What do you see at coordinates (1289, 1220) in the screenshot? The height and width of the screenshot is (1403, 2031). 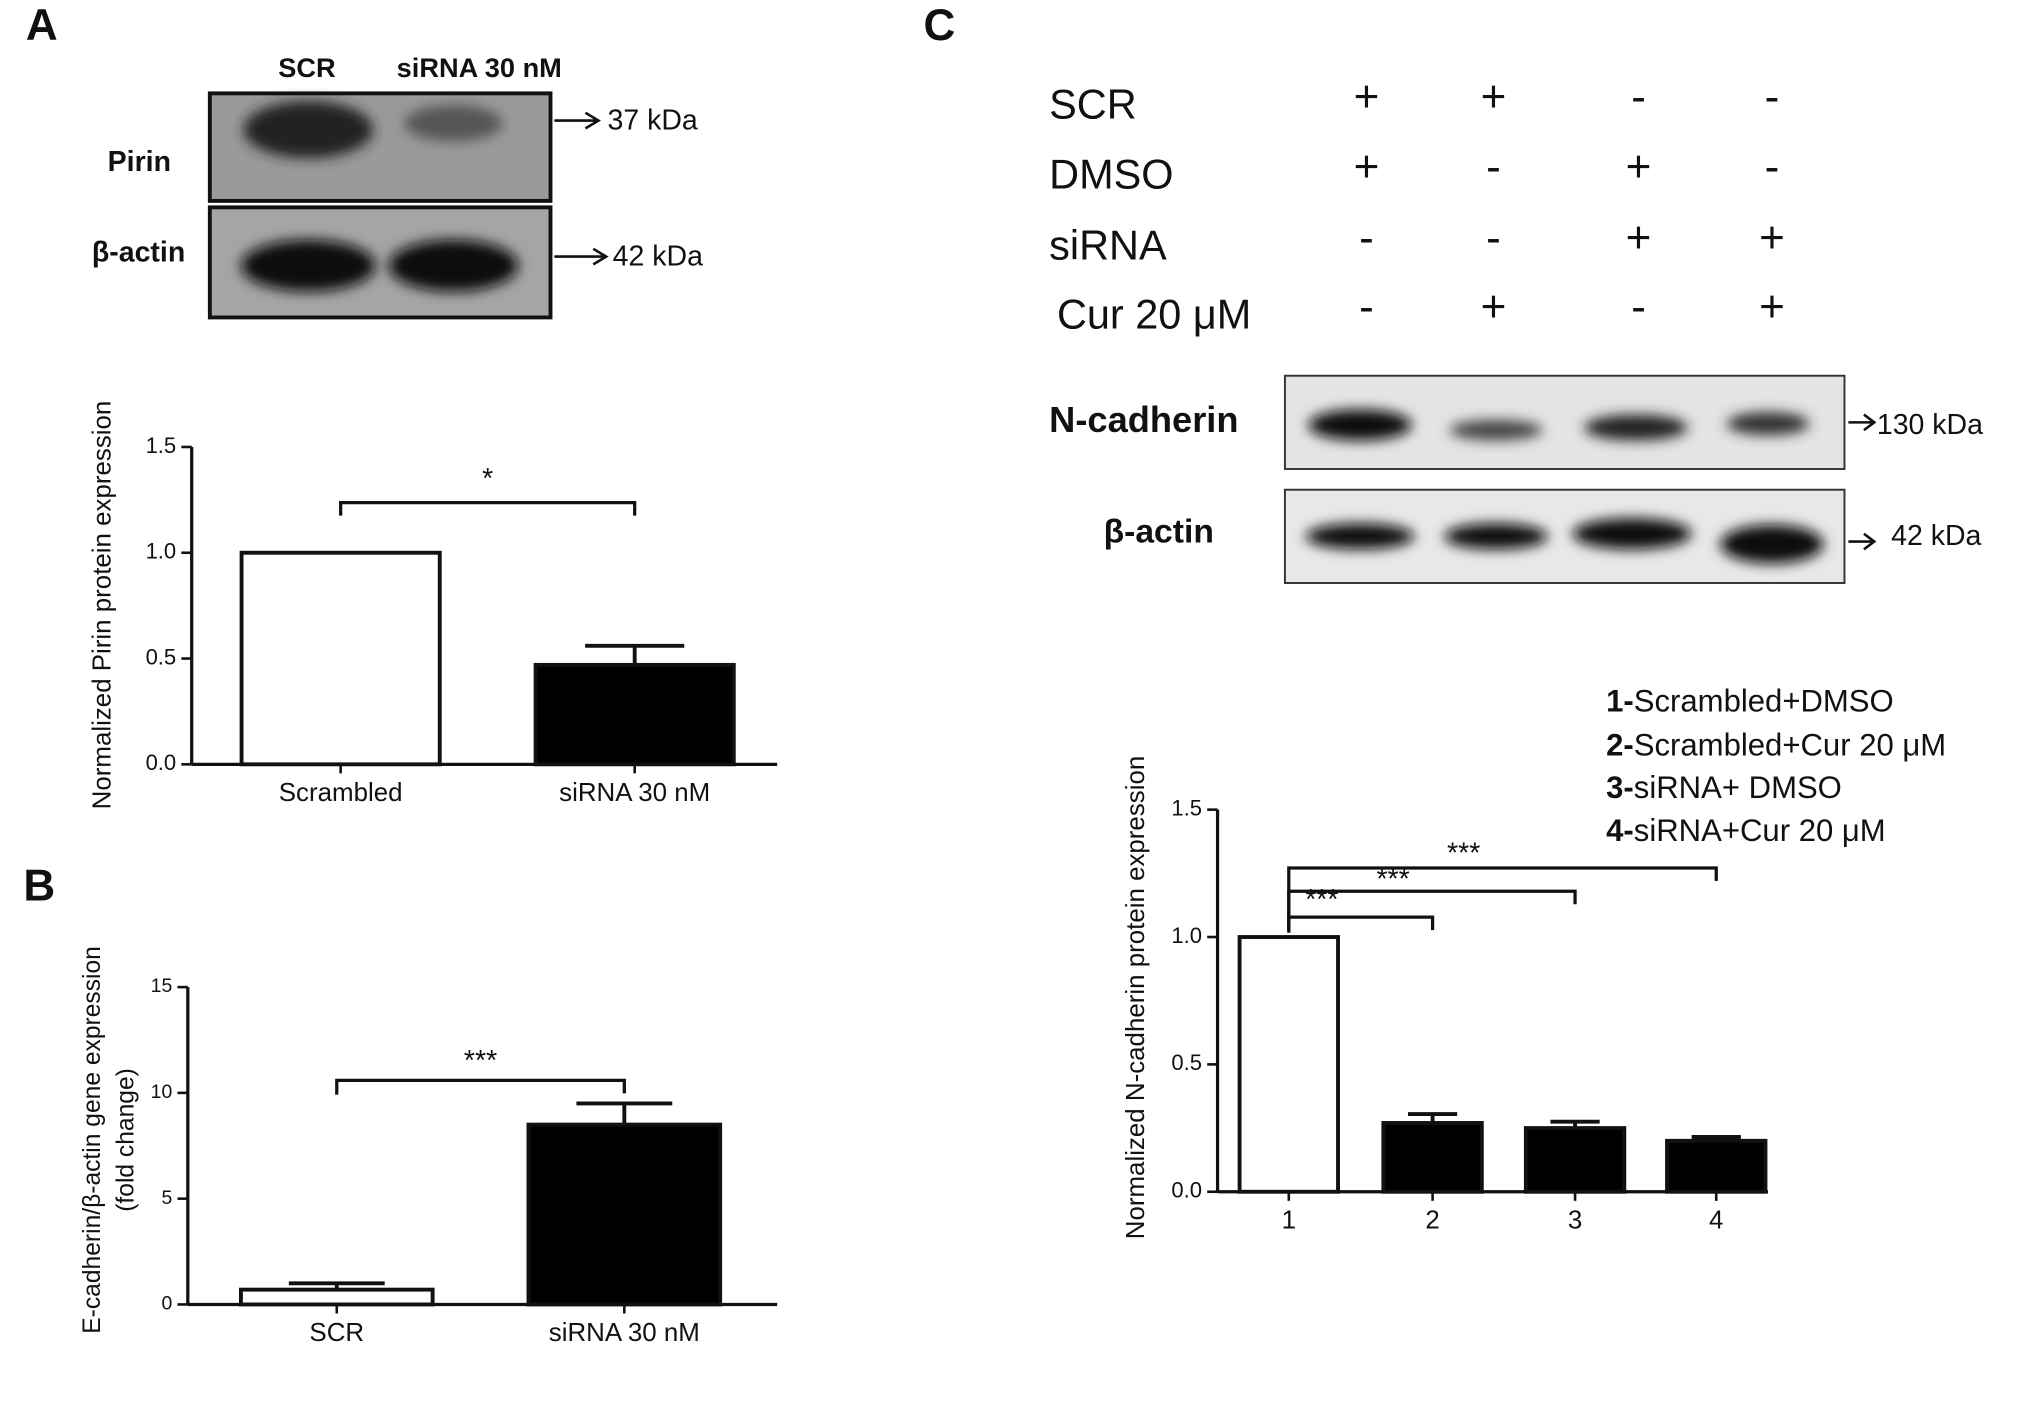 I see `x-tick-label: 1` at bounding box center [1289, 1220].